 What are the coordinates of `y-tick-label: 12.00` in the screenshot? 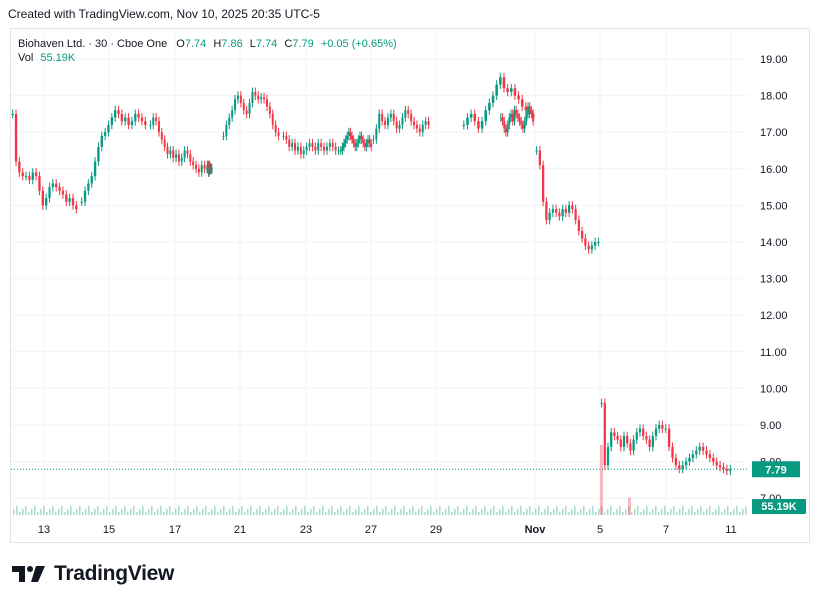 It's located at (774, 316).